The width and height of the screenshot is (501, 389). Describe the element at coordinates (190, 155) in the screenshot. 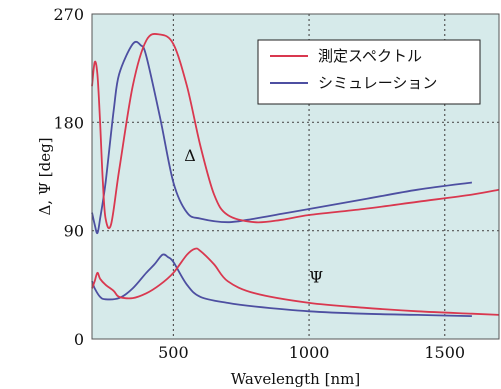

I see `annotation-delta: Δ` at that location.